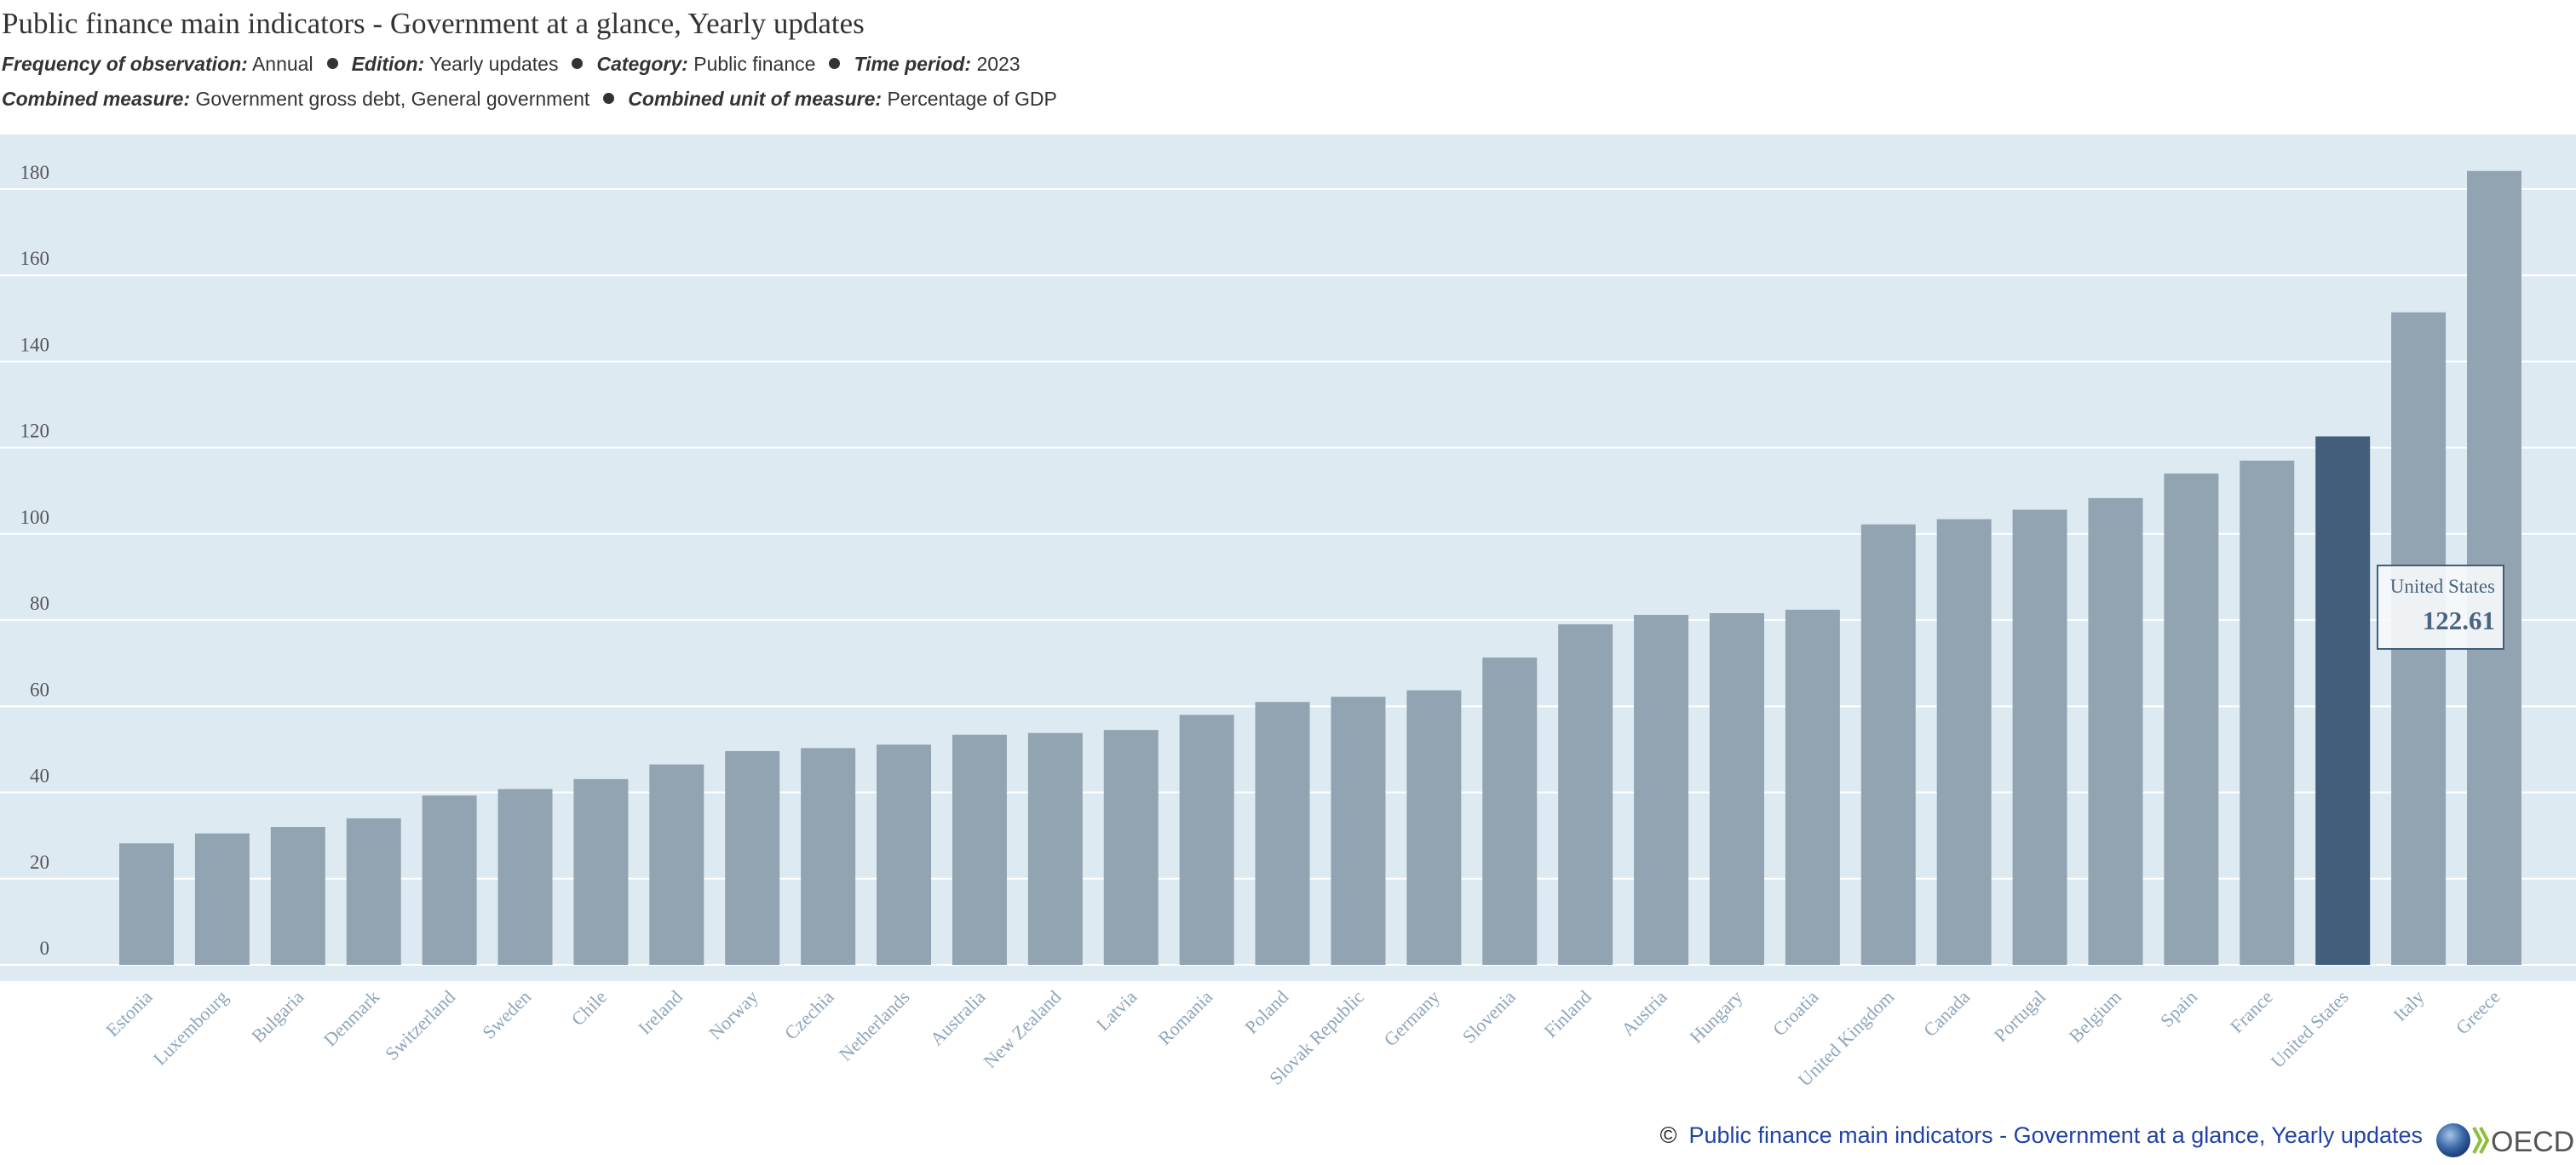  Describe the element at coordinates (589, 1008) in the screenshot. I see `x-tick-label: Chile` at that location.